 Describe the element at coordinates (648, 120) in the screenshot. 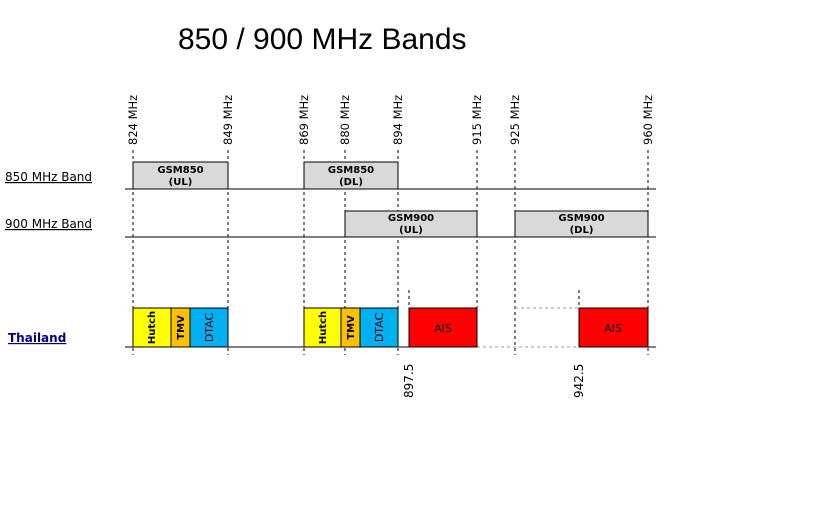

I see `freq-label-960: 960 MHz` at that location.